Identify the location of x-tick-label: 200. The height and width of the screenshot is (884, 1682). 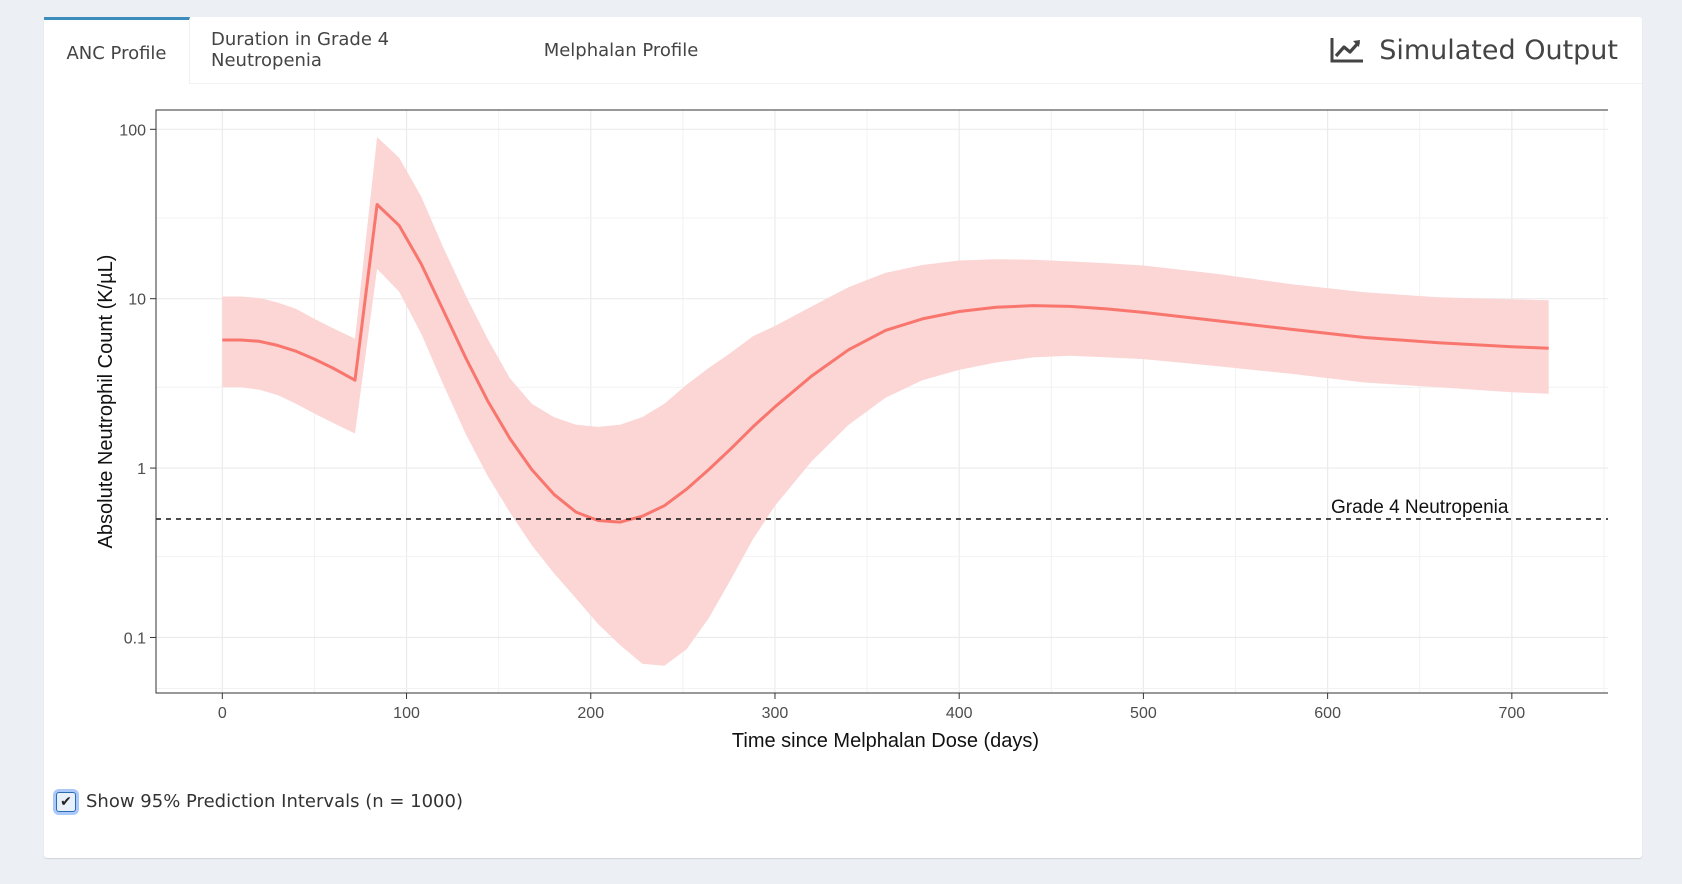
(590, 713).